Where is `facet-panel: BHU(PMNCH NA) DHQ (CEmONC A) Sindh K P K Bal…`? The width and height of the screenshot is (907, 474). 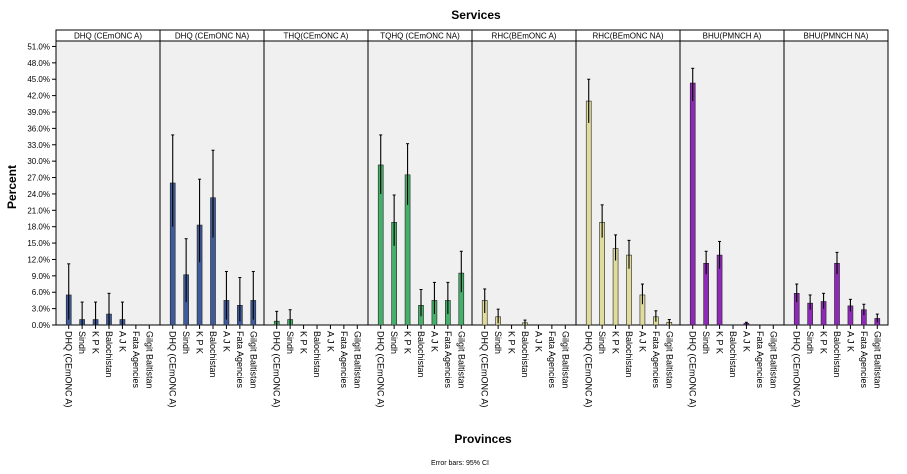 facet-panel: BHU(PMNCH NA) DHQ (CEmONC A) Sindh K P K Bal… is located at coordinates (836, 218).